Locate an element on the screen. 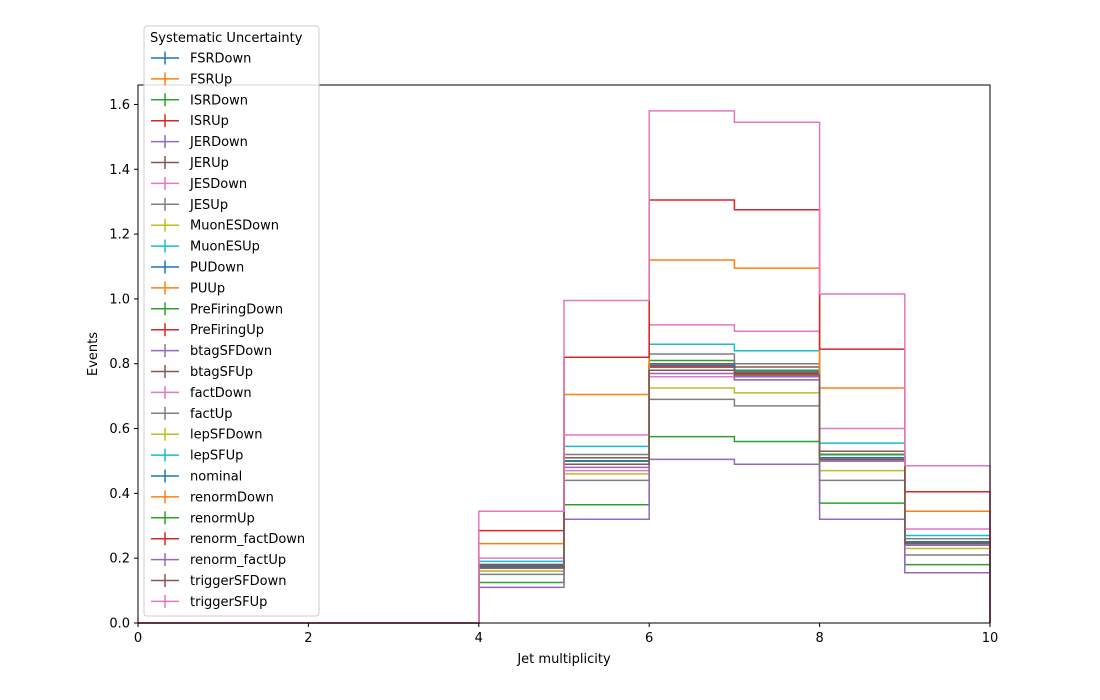  legend-entry-renorm_factUp: renorm_factUp is located at coordinates (218, 560).